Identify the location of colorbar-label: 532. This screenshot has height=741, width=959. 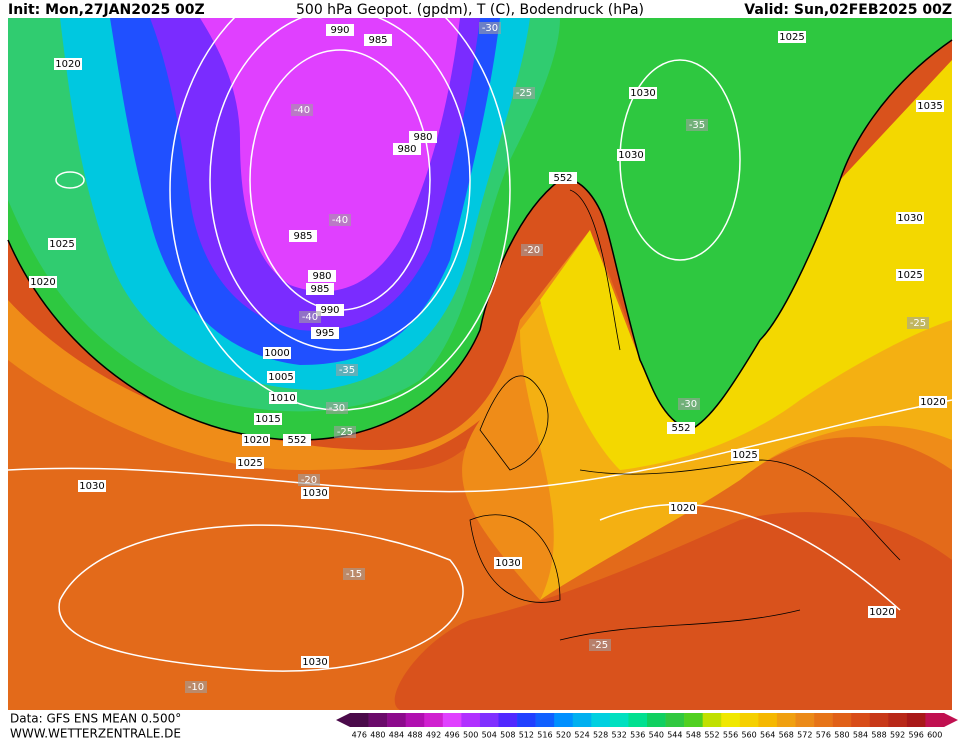
(619, 735).